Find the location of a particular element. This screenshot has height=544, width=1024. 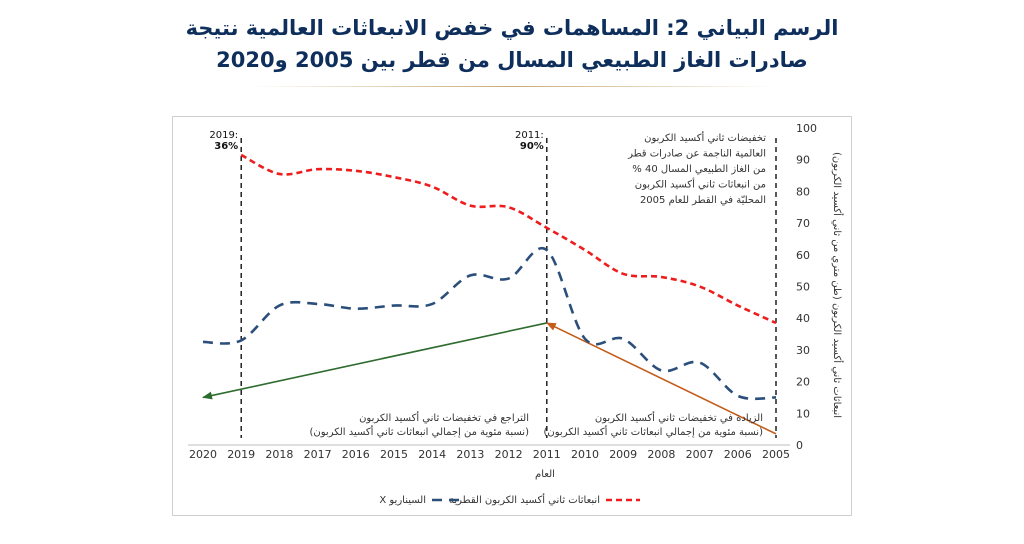

y-tick-label: 30 is located at coordinates (803, 350).